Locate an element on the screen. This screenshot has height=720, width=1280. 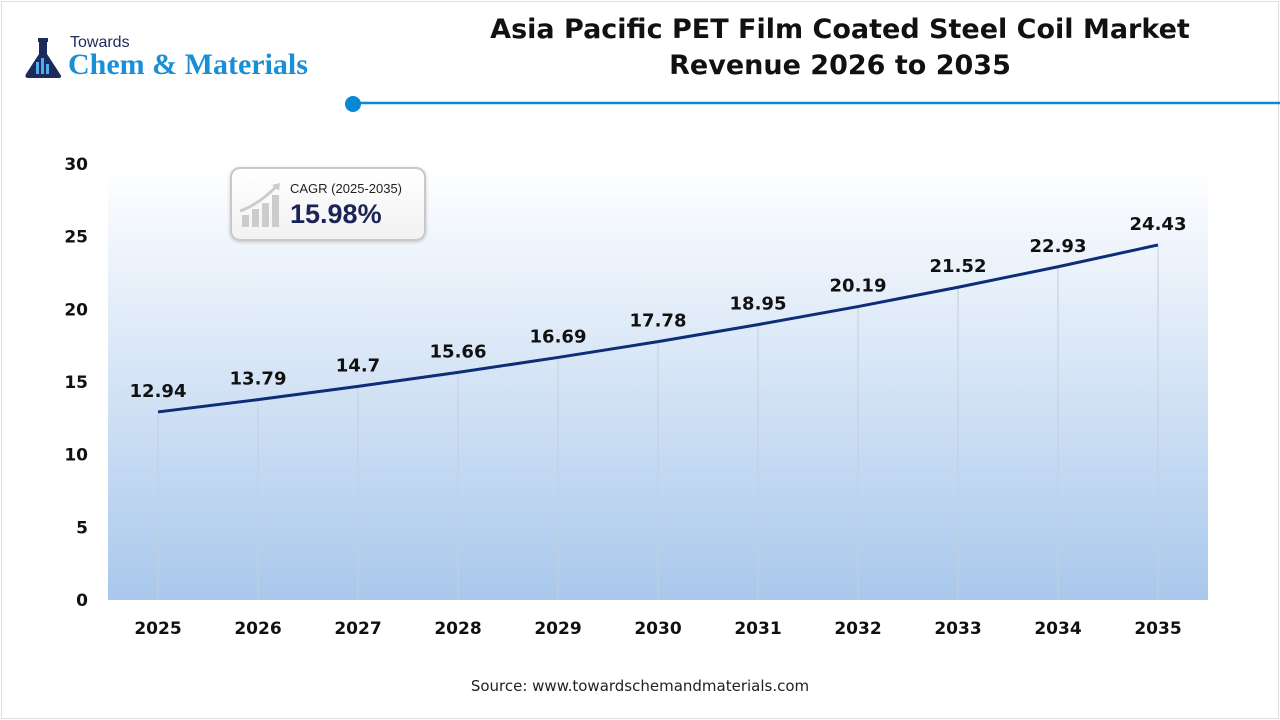
x-tick-label: 2033 is located at coordinates (957, 629).